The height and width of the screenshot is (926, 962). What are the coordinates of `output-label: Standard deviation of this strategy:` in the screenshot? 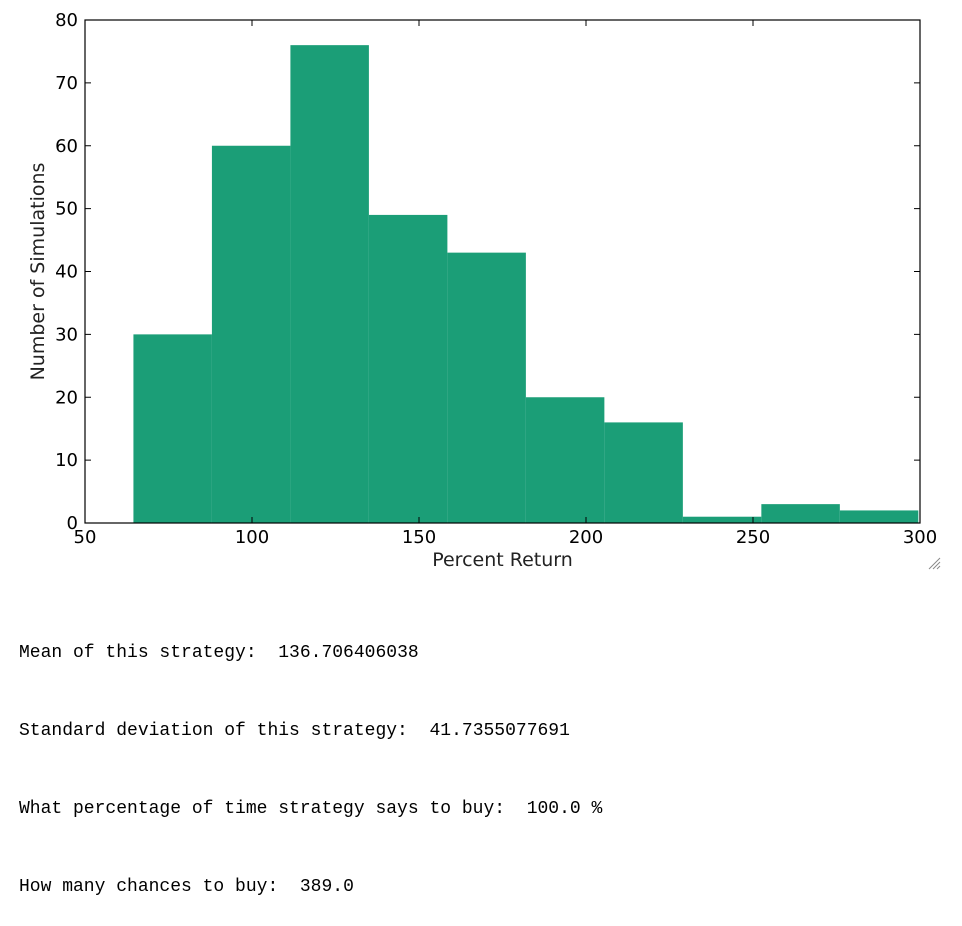 It's located at (213, 731).